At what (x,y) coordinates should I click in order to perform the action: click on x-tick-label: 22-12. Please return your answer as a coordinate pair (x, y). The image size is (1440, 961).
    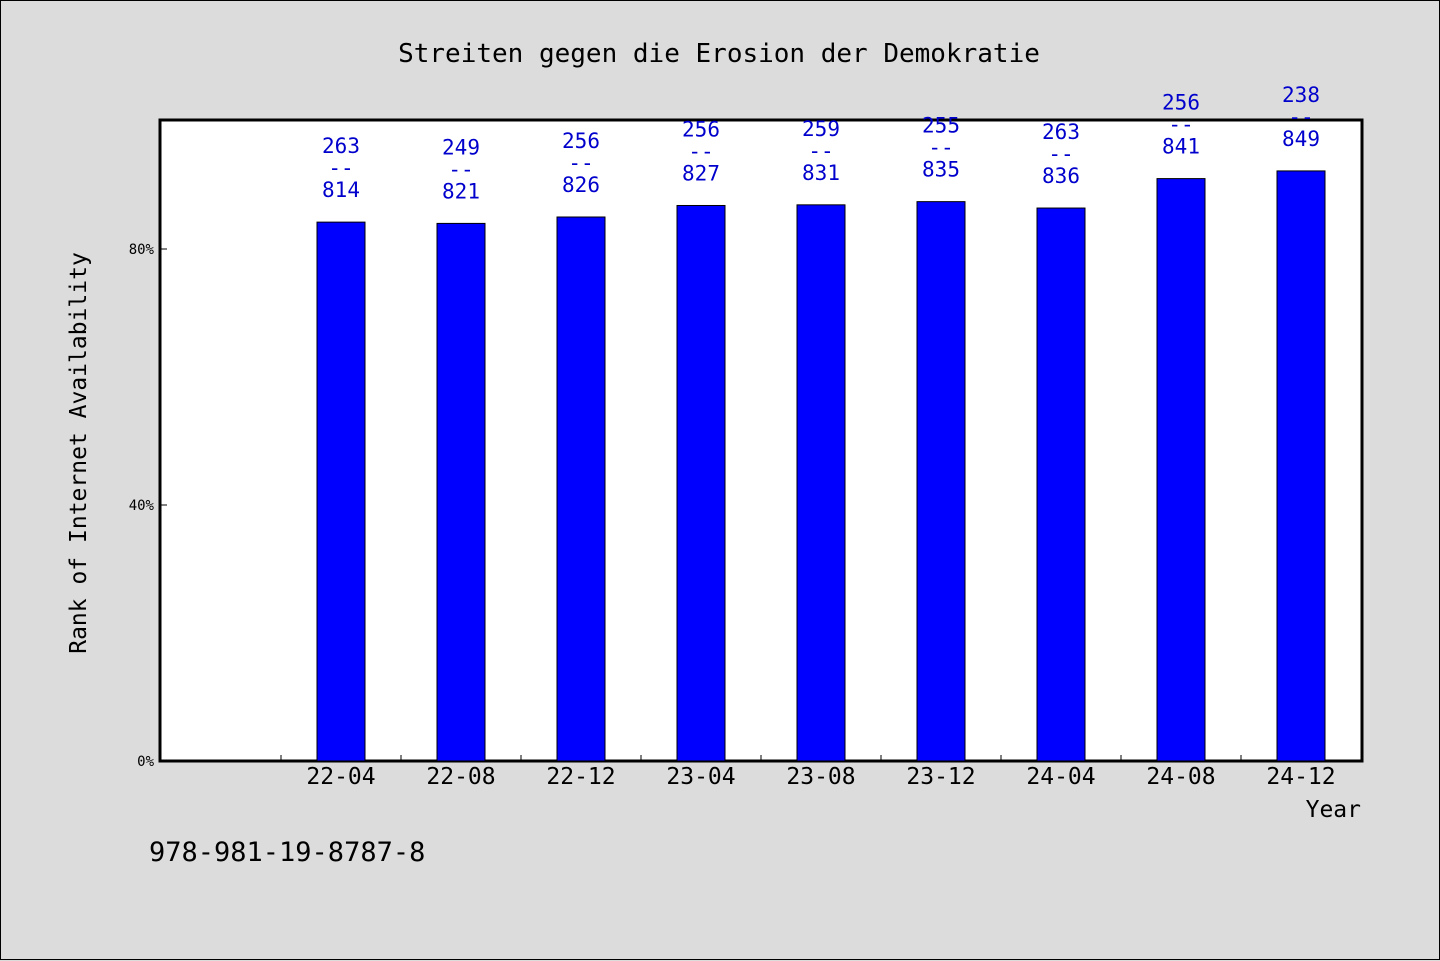
    Looking at the image, I should click on (580, 777).